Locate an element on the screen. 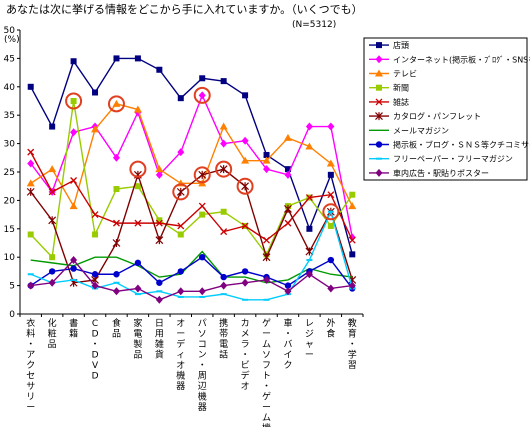 The width and height of the screenshot is (530, 427). legend-item: カタログ・パンフレット is located at coordinates (425, 116).